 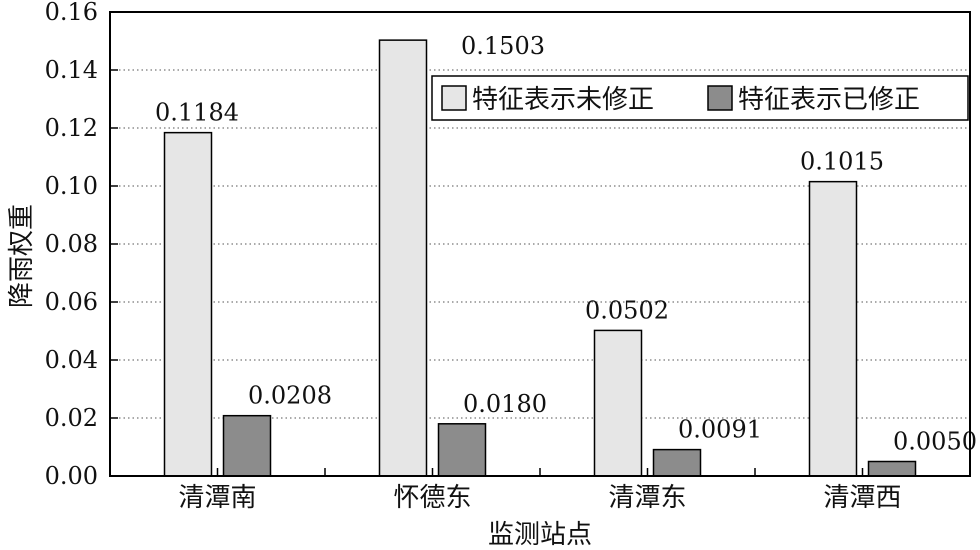 I want to click on data-label: 0.1503, so click(x=503, y=46).